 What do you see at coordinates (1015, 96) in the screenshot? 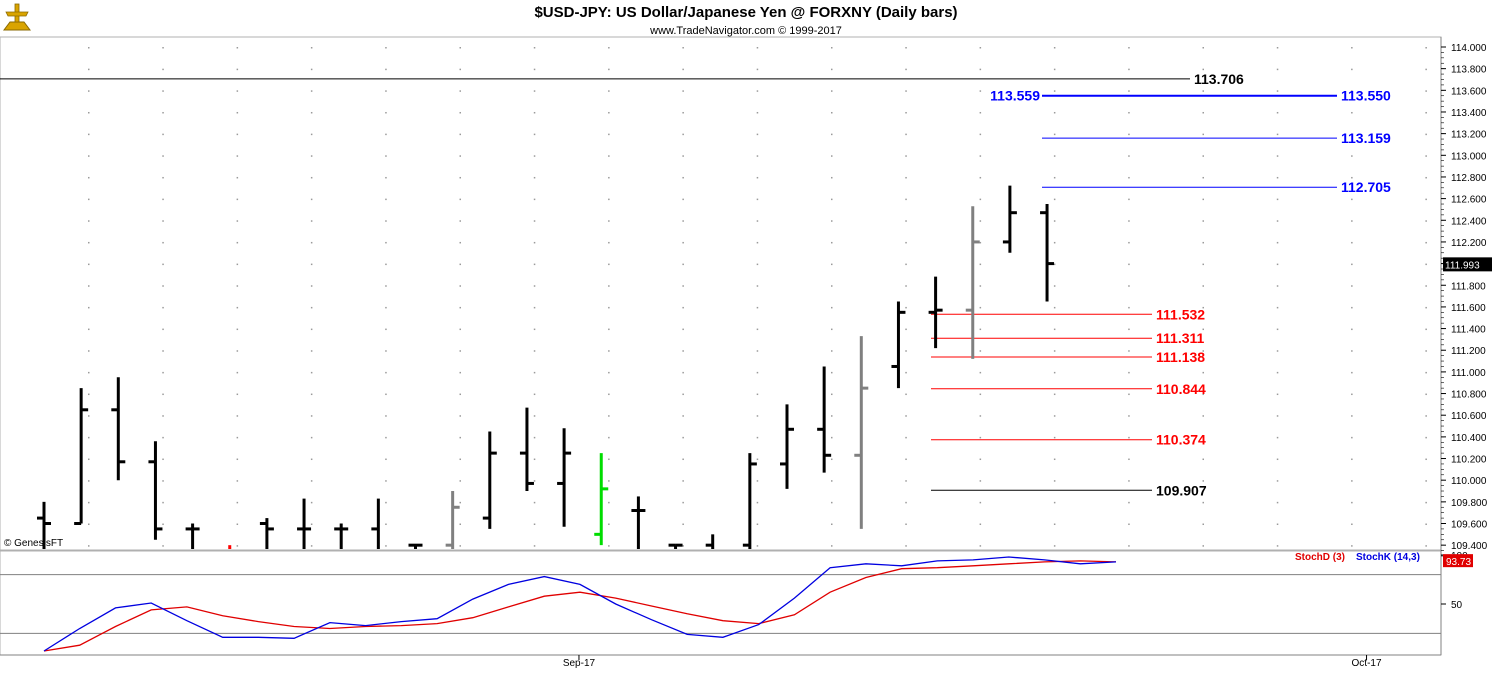
I see `level-label-left: 113.559` at bounding box center [1015, 96].